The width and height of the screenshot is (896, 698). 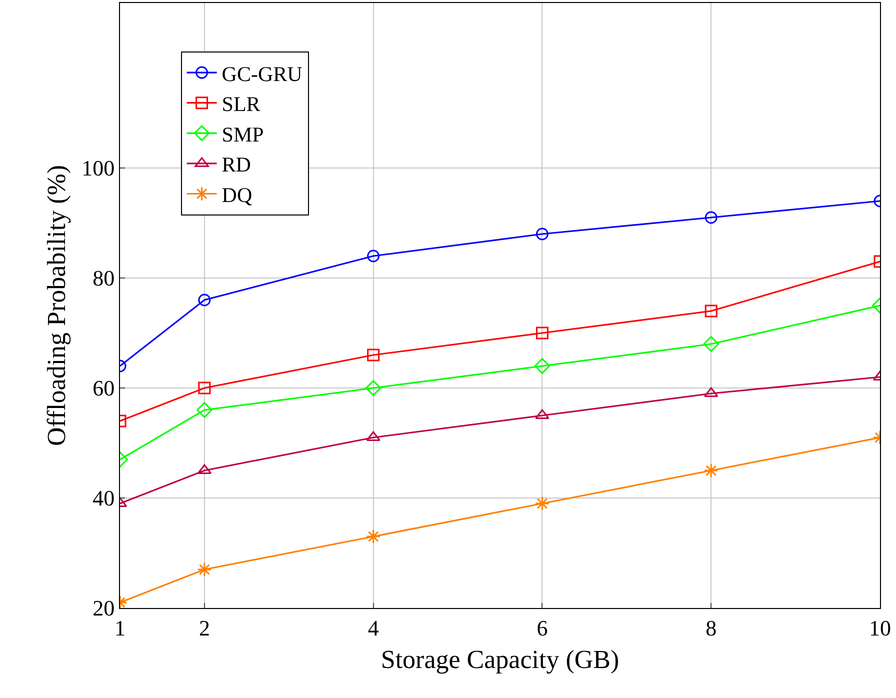 What do you see at coordinates (262, 74) in the screenshot?
I see `legend-label: GC-GRU` at bounding box center [262, 74].